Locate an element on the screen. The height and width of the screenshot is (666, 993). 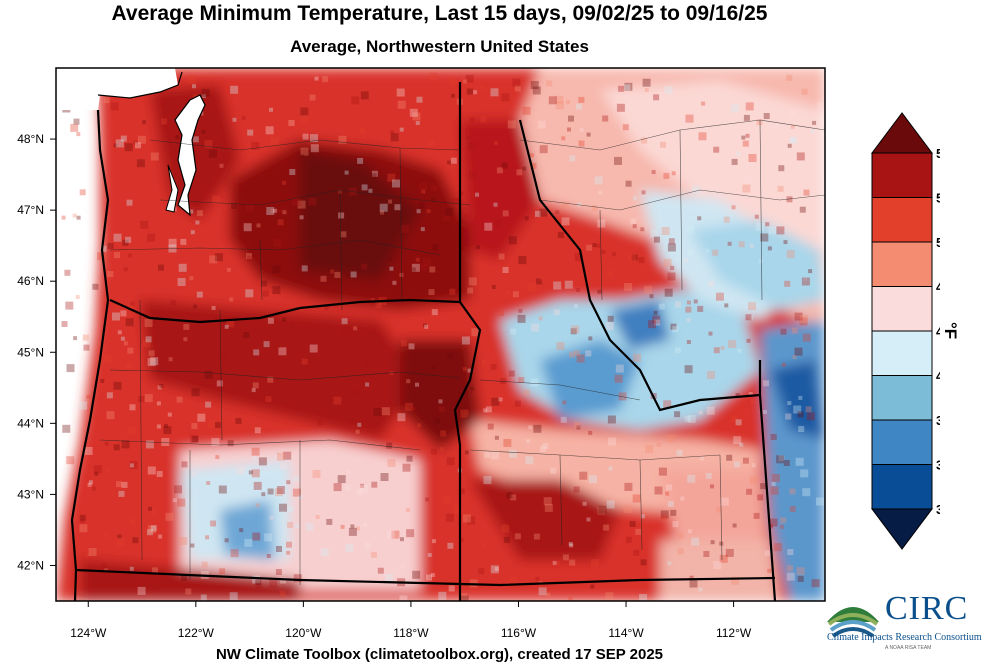
colorbar-label: 42.0 is located at coordinates (938, 376).